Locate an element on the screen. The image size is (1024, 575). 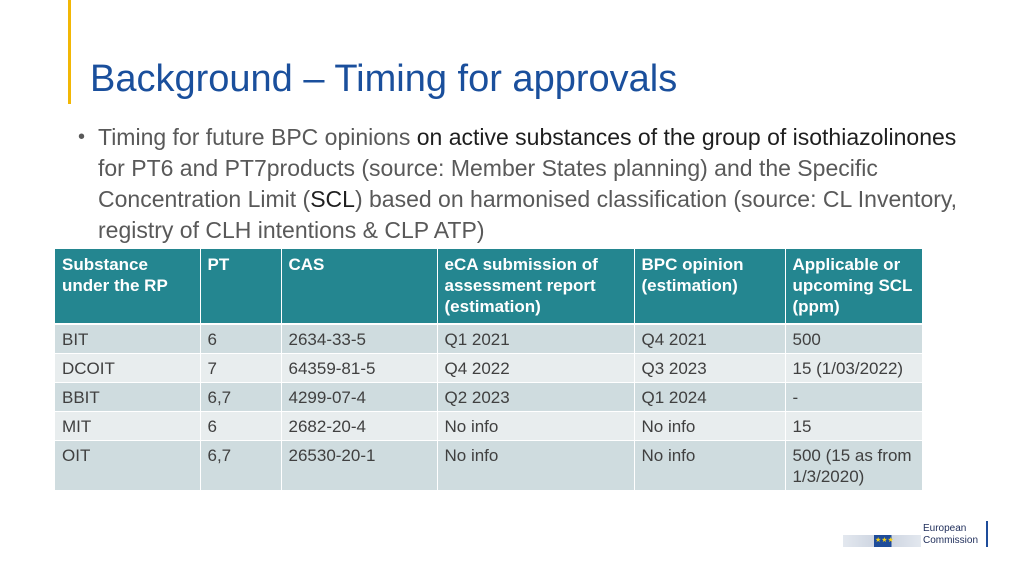
cell-eca-submission: Q1 2021 is located at coordinates (535, 338).